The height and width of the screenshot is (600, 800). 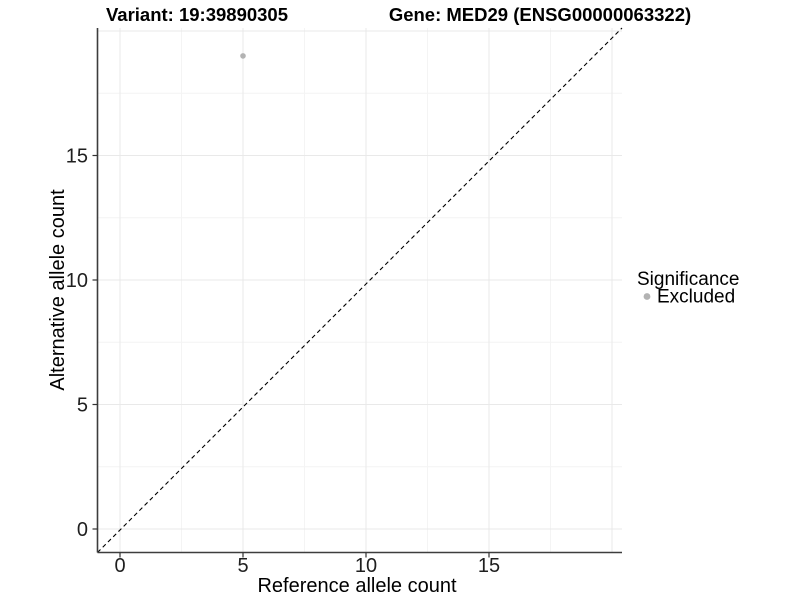 I want to click on y-tick-label: 5, so click(x=82, y=406).